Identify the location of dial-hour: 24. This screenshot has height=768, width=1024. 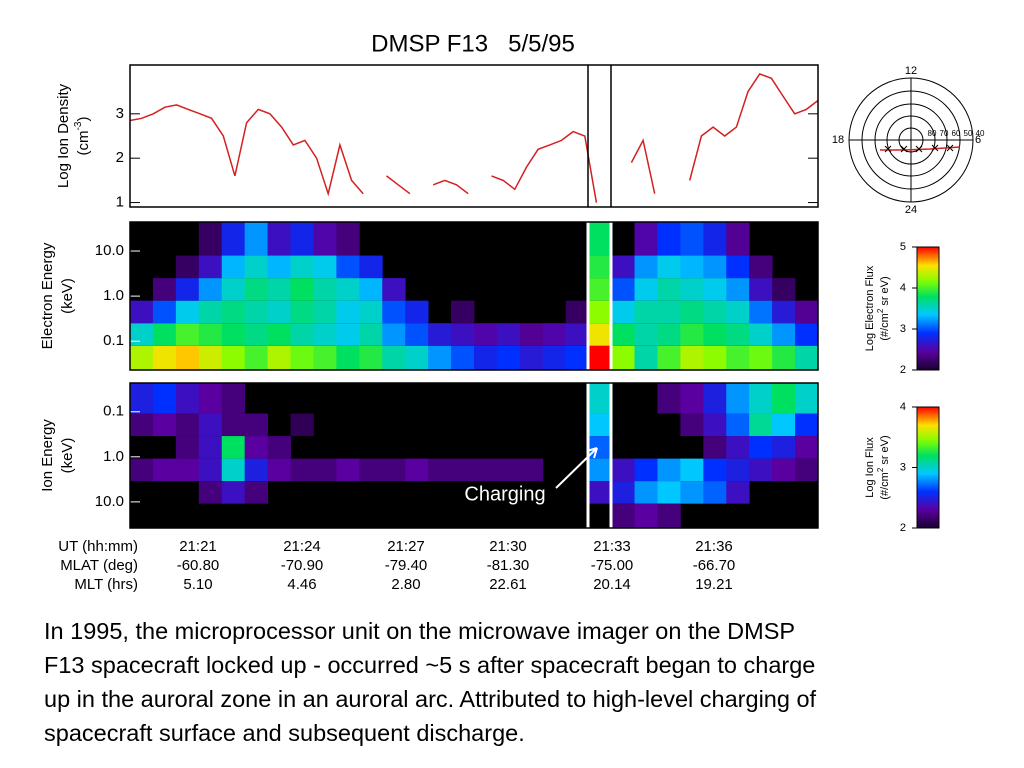
(911, 210).